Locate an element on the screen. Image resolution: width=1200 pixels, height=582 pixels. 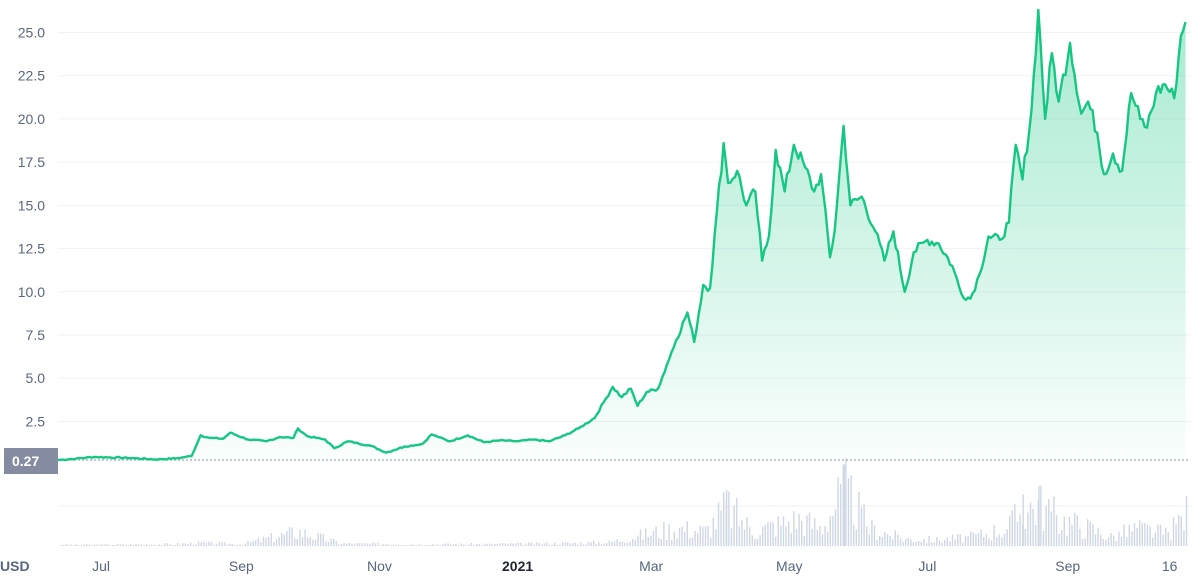
x-tick-label: 16 is located at coordinates (1170, 566).